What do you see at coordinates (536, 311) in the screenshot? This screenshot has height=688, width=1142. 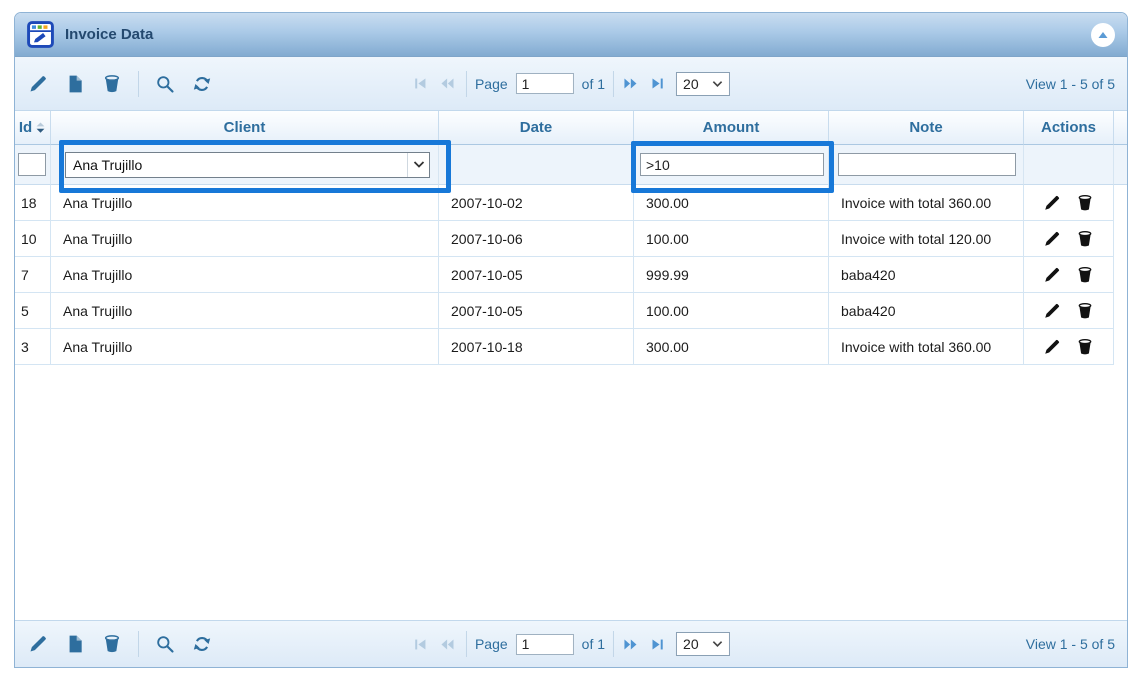 I see `row-date-cell: 2007-10-05` at bounding box center [536, 311].